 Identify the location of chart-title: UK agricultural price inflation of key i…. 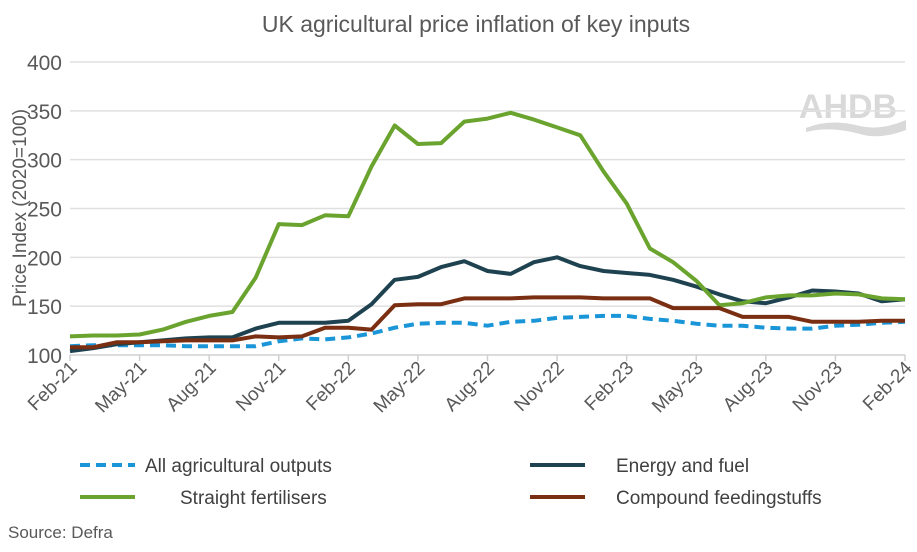
(476, 24).